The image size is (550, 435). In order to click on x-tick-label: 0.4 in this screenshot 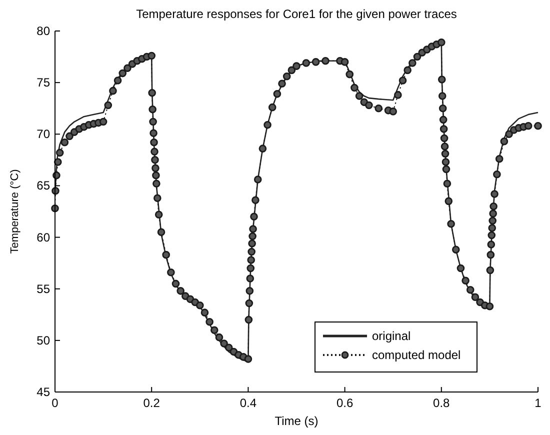, I will do `click(248, 403)`.